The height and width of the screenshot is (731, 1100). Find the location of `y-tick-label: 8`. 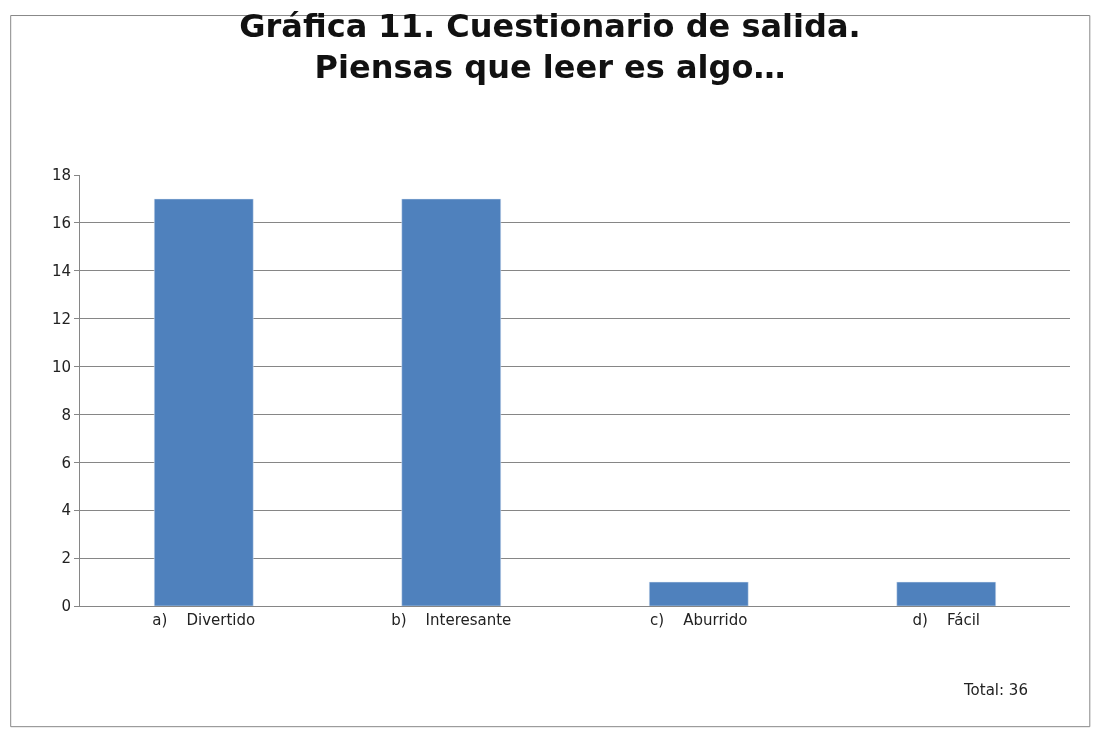

y-tick-label: 8 is located at coordinates (66, 414).